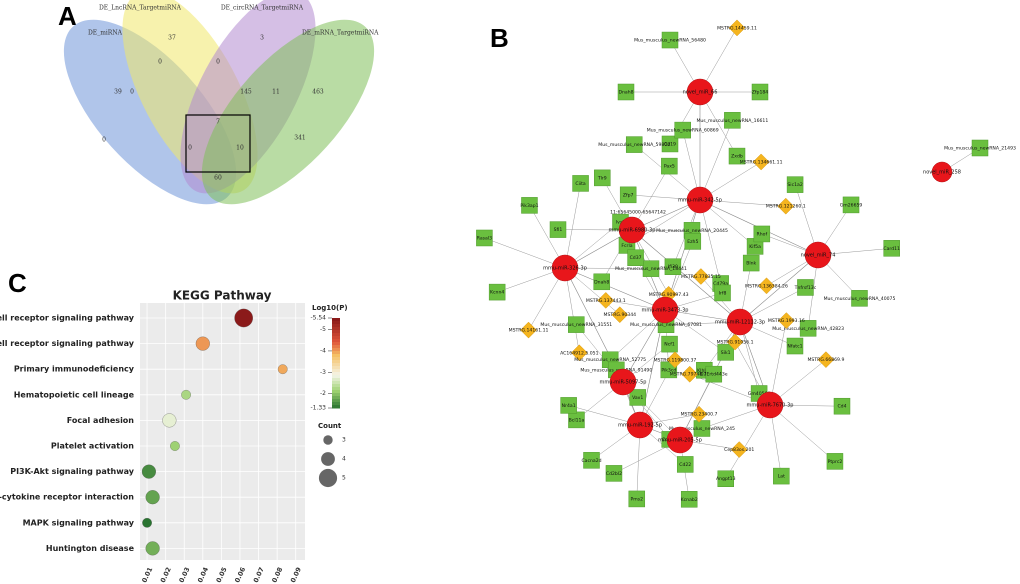 The width and height of the screenshot is (1020, 584). What do you see at coordinates (328, 478) in the screenshot?
I see `size-legend-key` at bounding box center [328, 478].